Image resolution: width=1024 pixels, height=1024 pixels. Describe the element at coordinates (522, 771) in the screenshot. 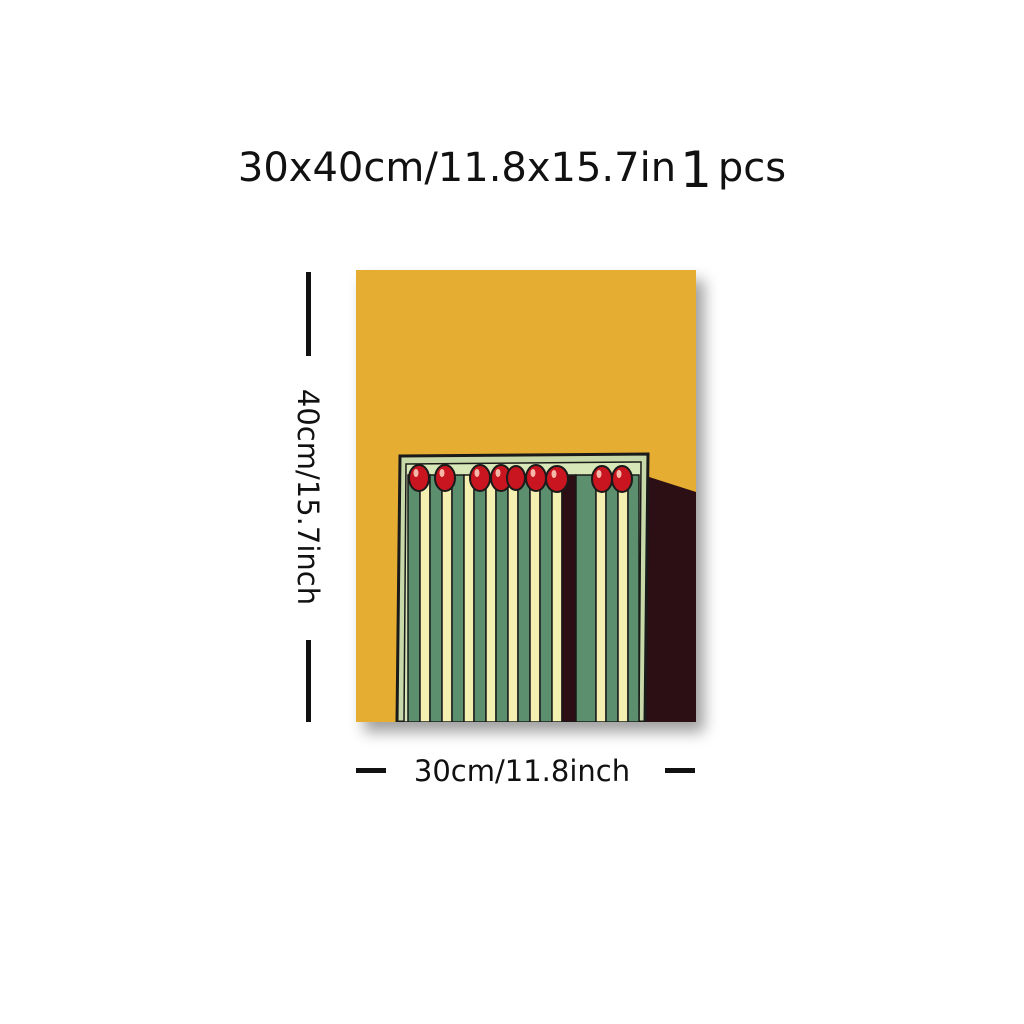

I see `width-label: 30cm/11.8inch` at that location.